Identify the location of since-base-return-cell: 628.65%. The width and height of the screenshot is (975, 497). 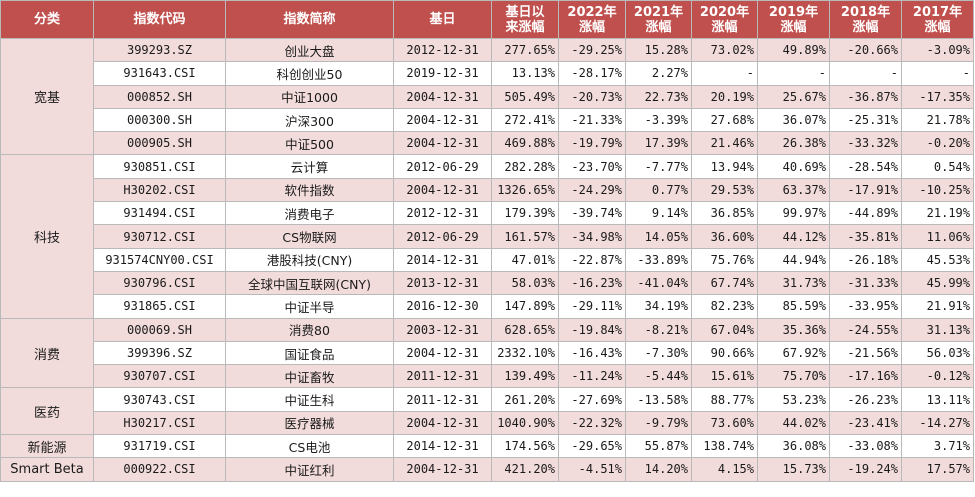
(525, 329).